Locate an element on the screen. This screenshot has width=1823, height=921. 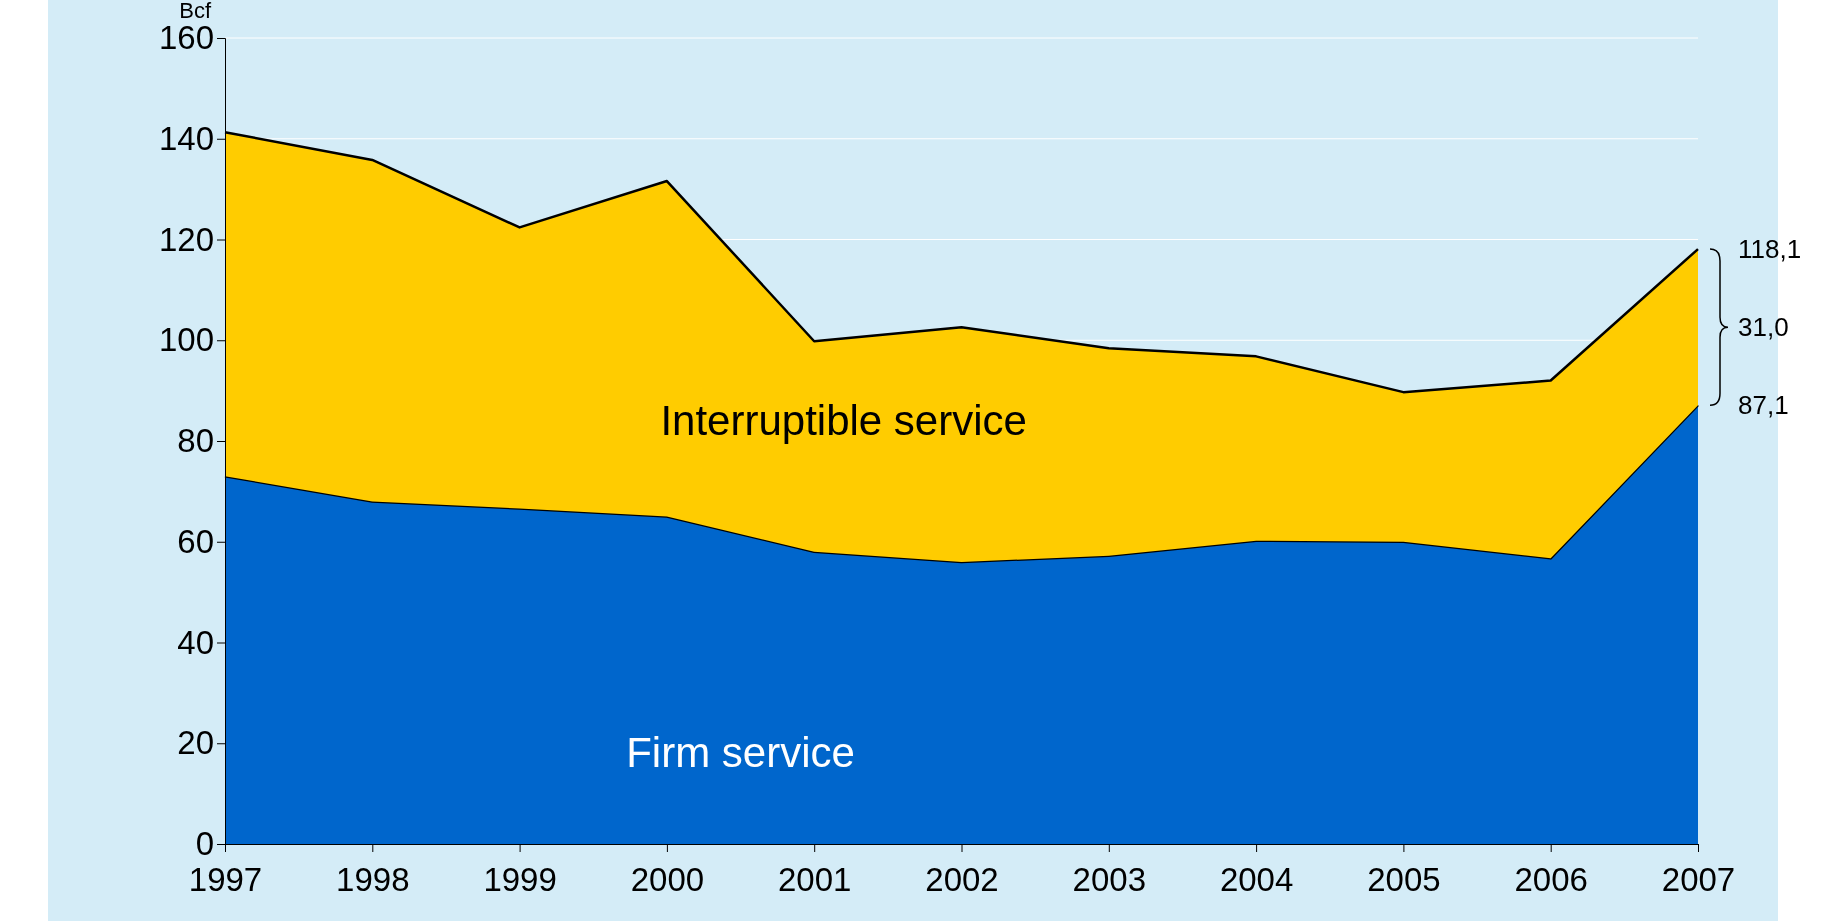
x-tick-label: 2007 is located at coordinates (1698, 880).